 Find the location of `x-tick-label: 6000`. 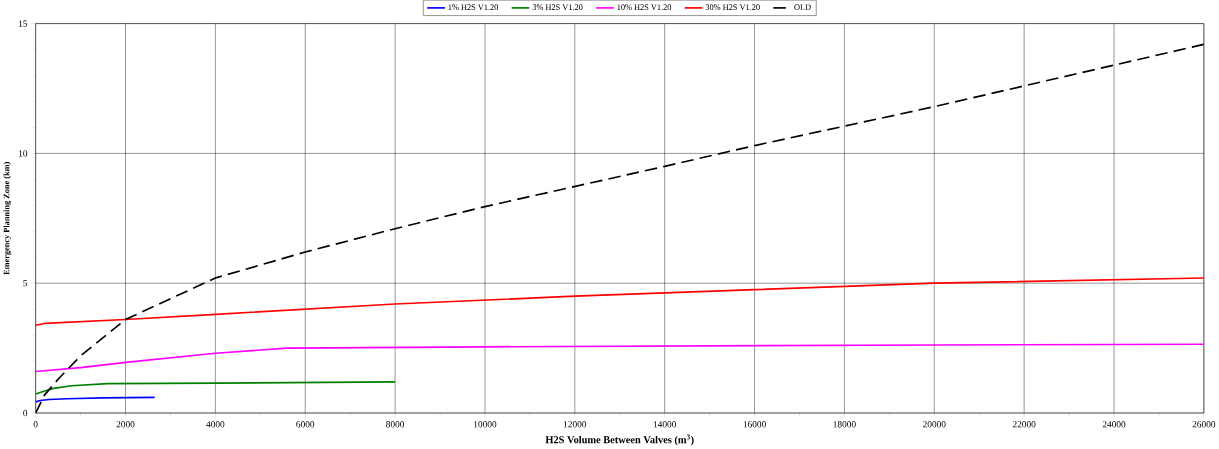

x-tick-label: 6000 is located at coordinates (305, 424).